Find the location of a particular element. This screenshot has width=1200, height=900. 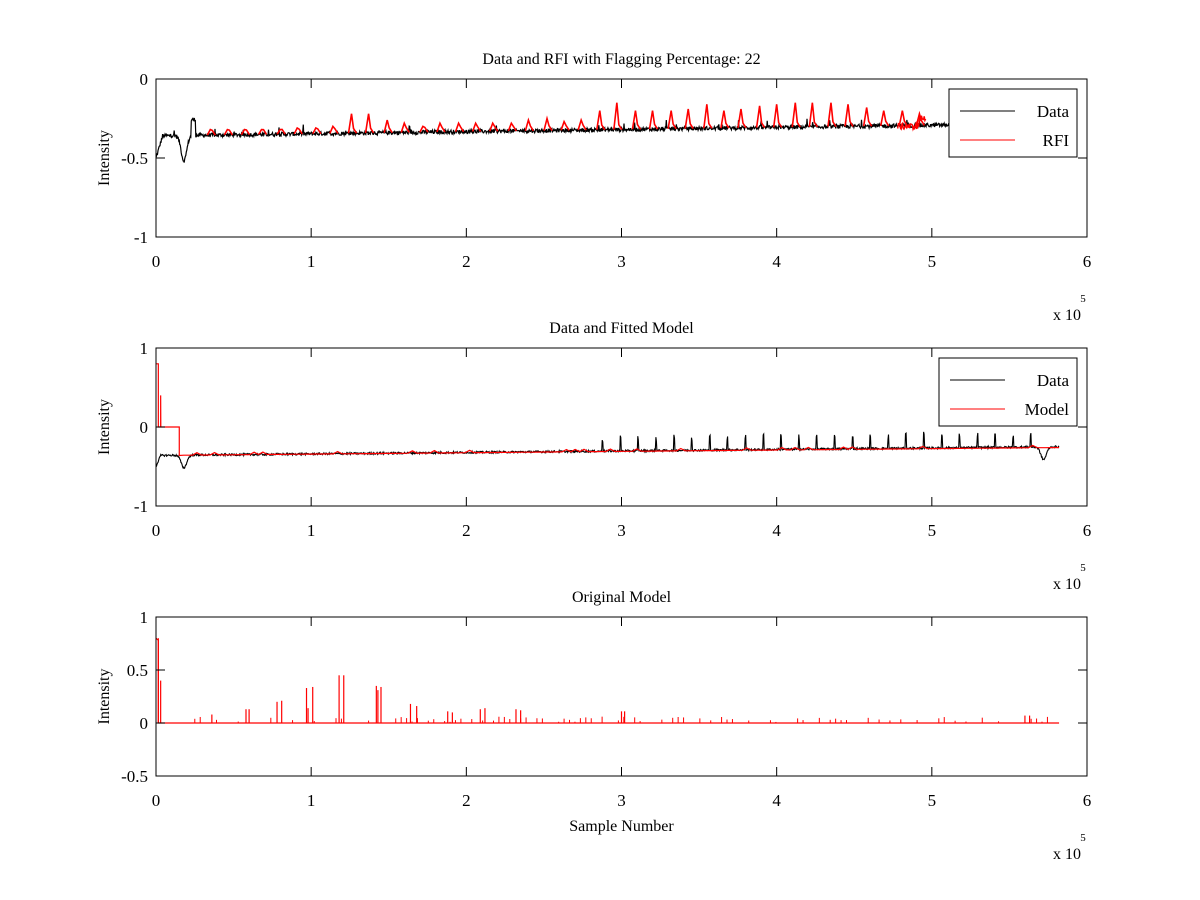

legend: Data RFI is located at coordinates (1013, 123).